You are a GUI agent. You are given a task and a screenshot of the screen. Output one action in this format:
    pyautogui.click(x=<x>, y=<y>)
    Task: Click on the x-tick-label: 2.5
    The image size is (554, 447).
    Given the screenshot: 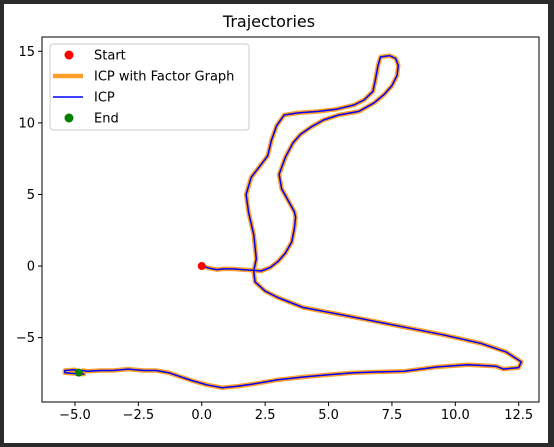 What is the action you would take?
    pyautogui.click(x=265, y=415)
    